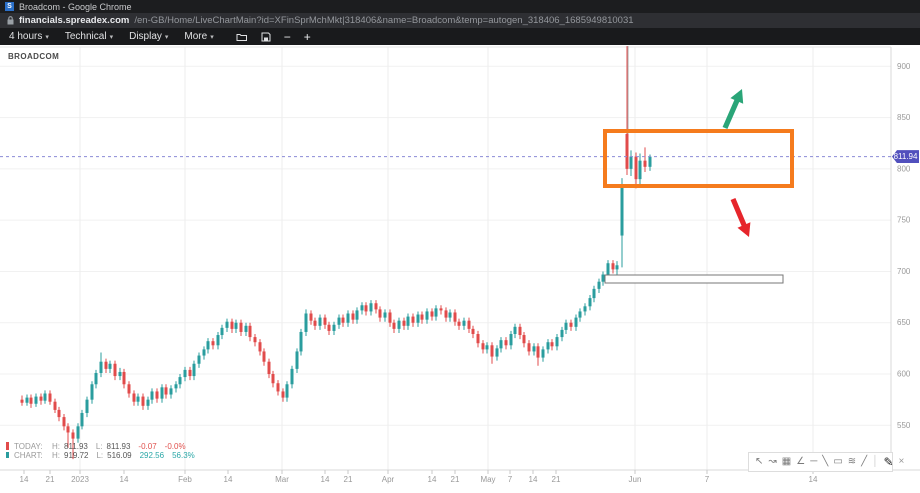 Image resolution: width=920 pixels, height=493 pixels. I want to click on lock-icon, so click(10, 21).